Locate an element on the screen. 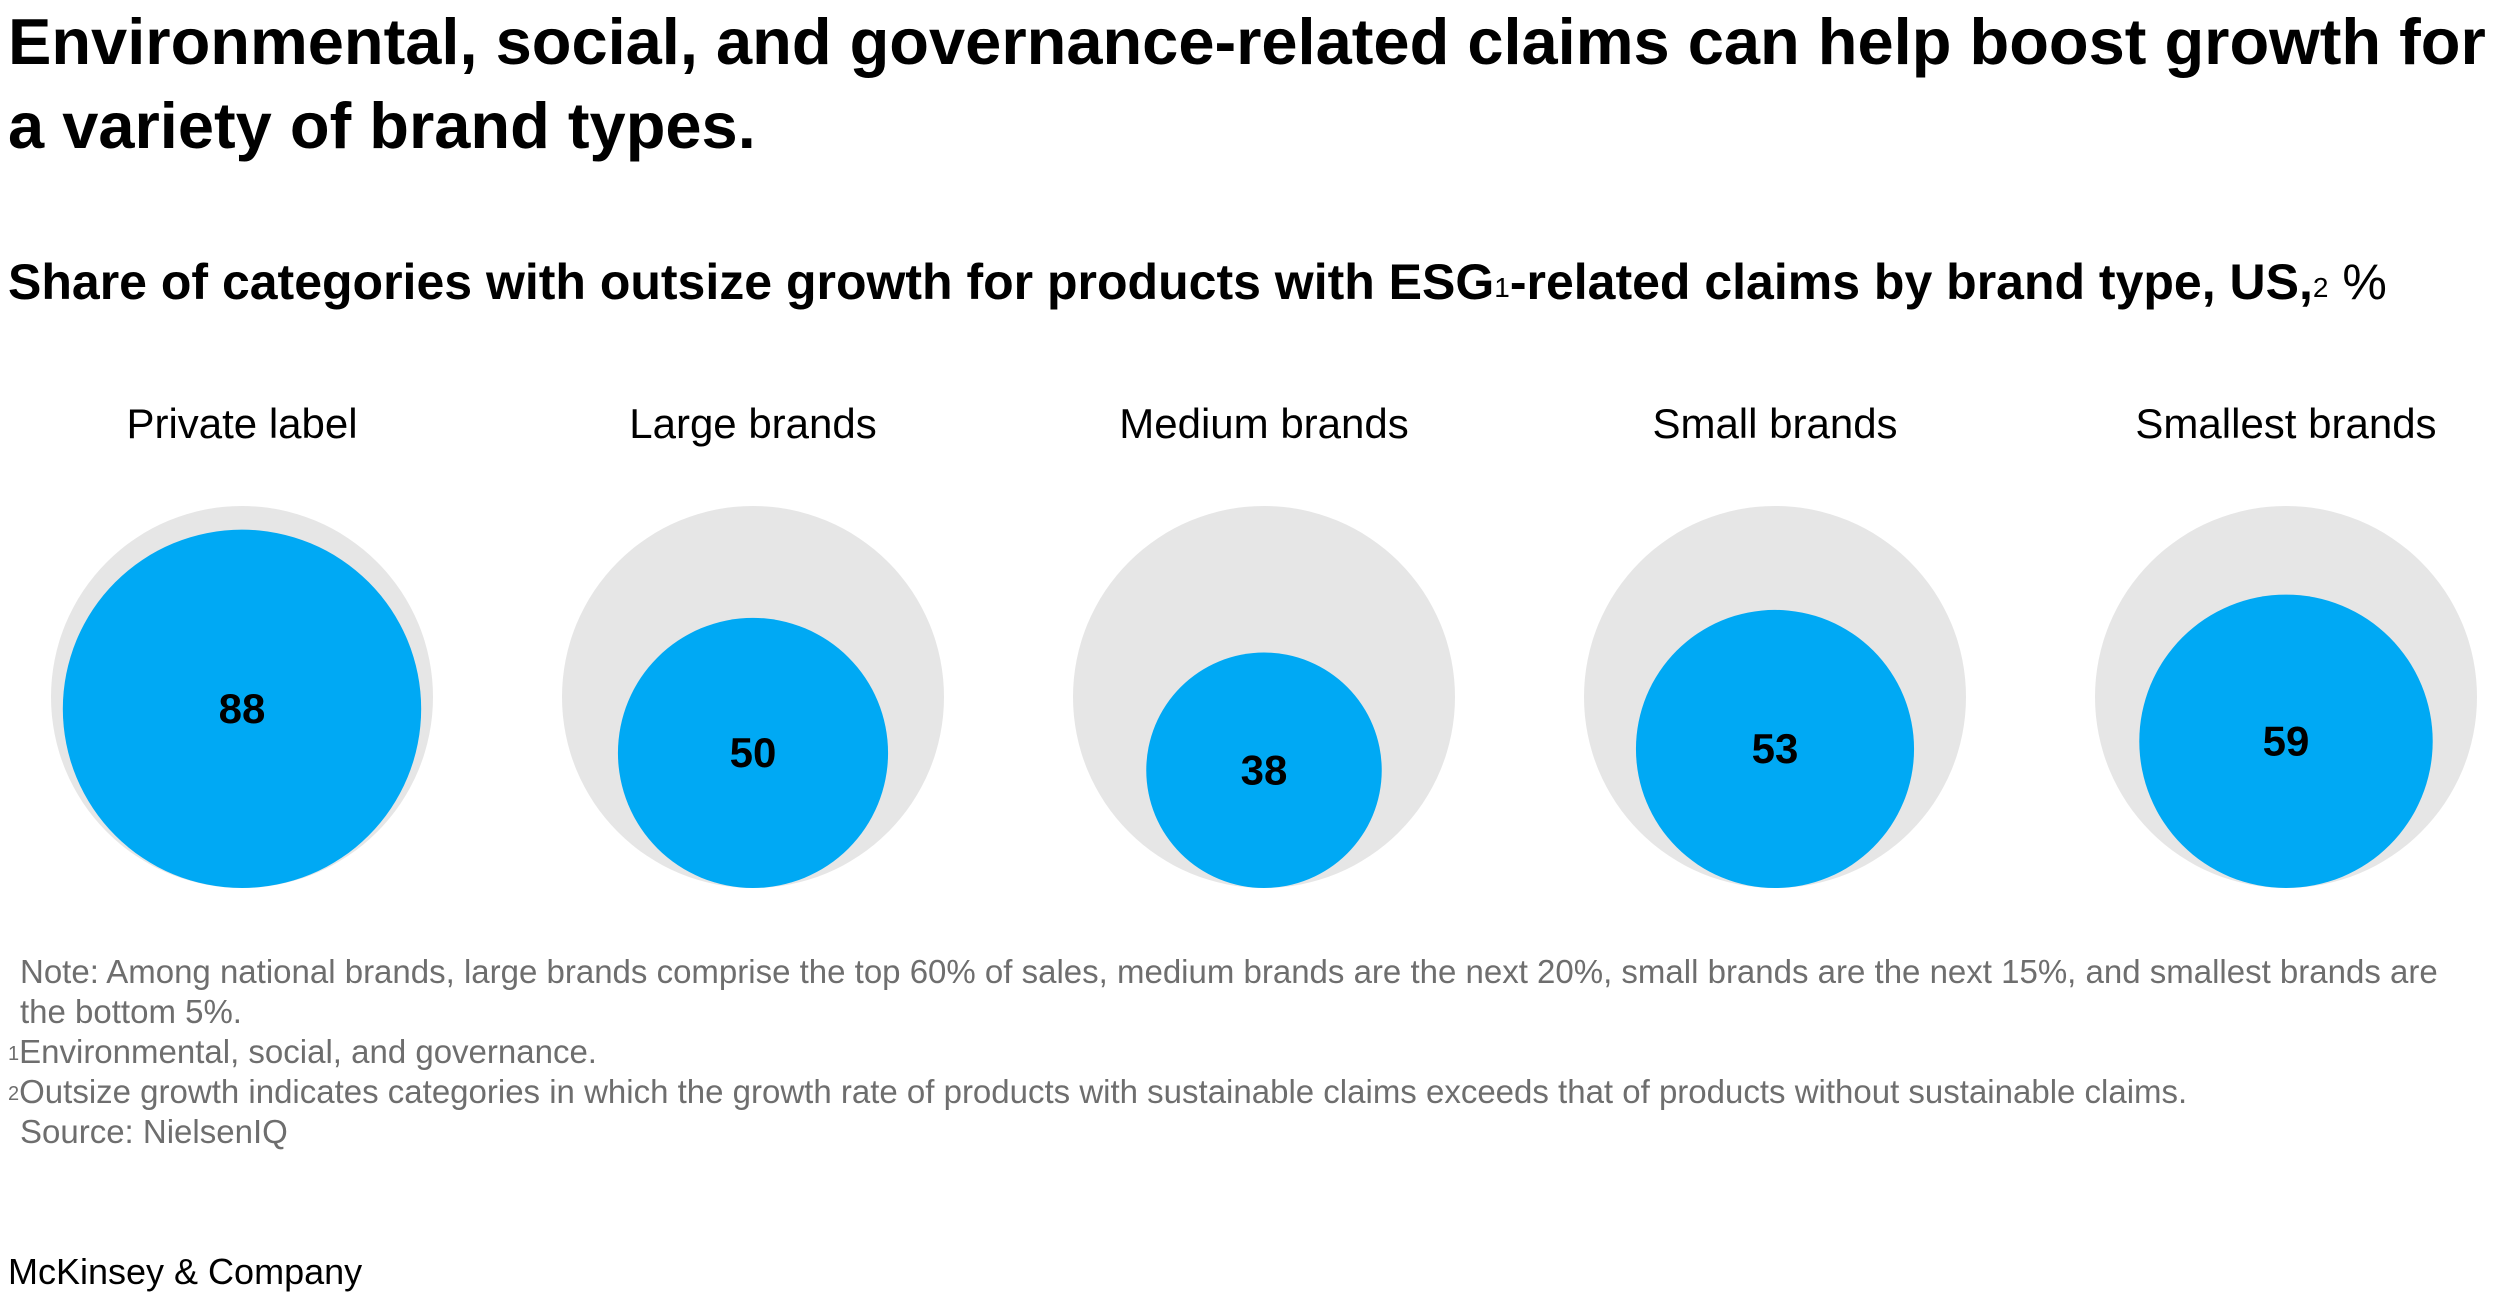 The width and height of the screenshot is (2512, 1296). value-label-private-label: 88 is located at coordinates (242, 708).